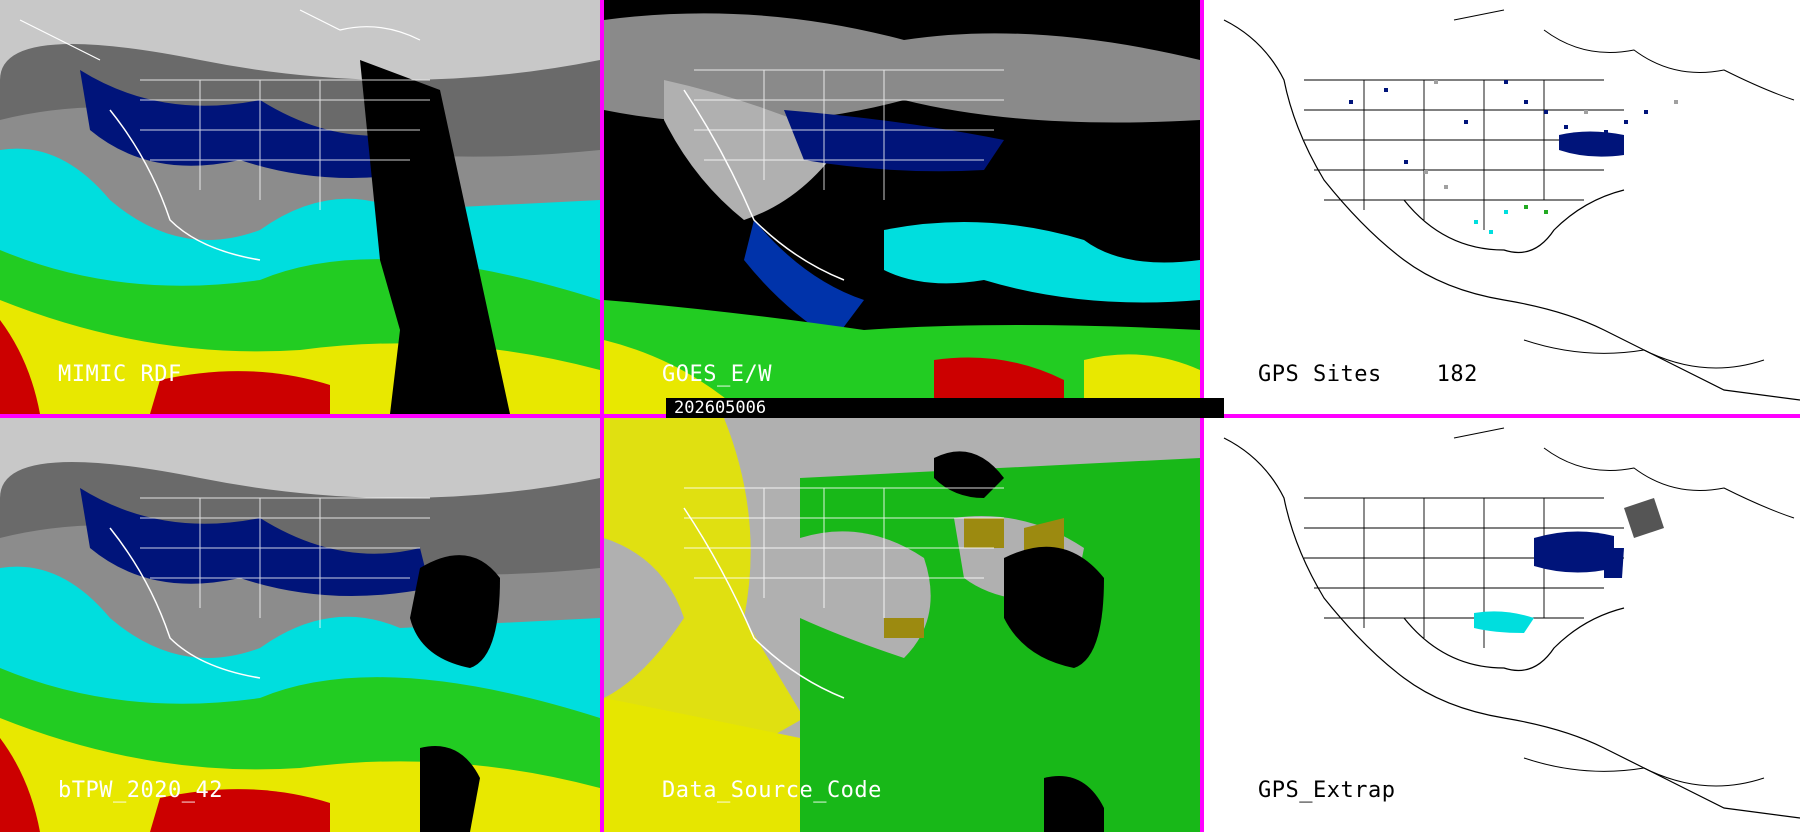  I want to click on panel-label-goes-ew: GOES_E/W, so click(717, 374).